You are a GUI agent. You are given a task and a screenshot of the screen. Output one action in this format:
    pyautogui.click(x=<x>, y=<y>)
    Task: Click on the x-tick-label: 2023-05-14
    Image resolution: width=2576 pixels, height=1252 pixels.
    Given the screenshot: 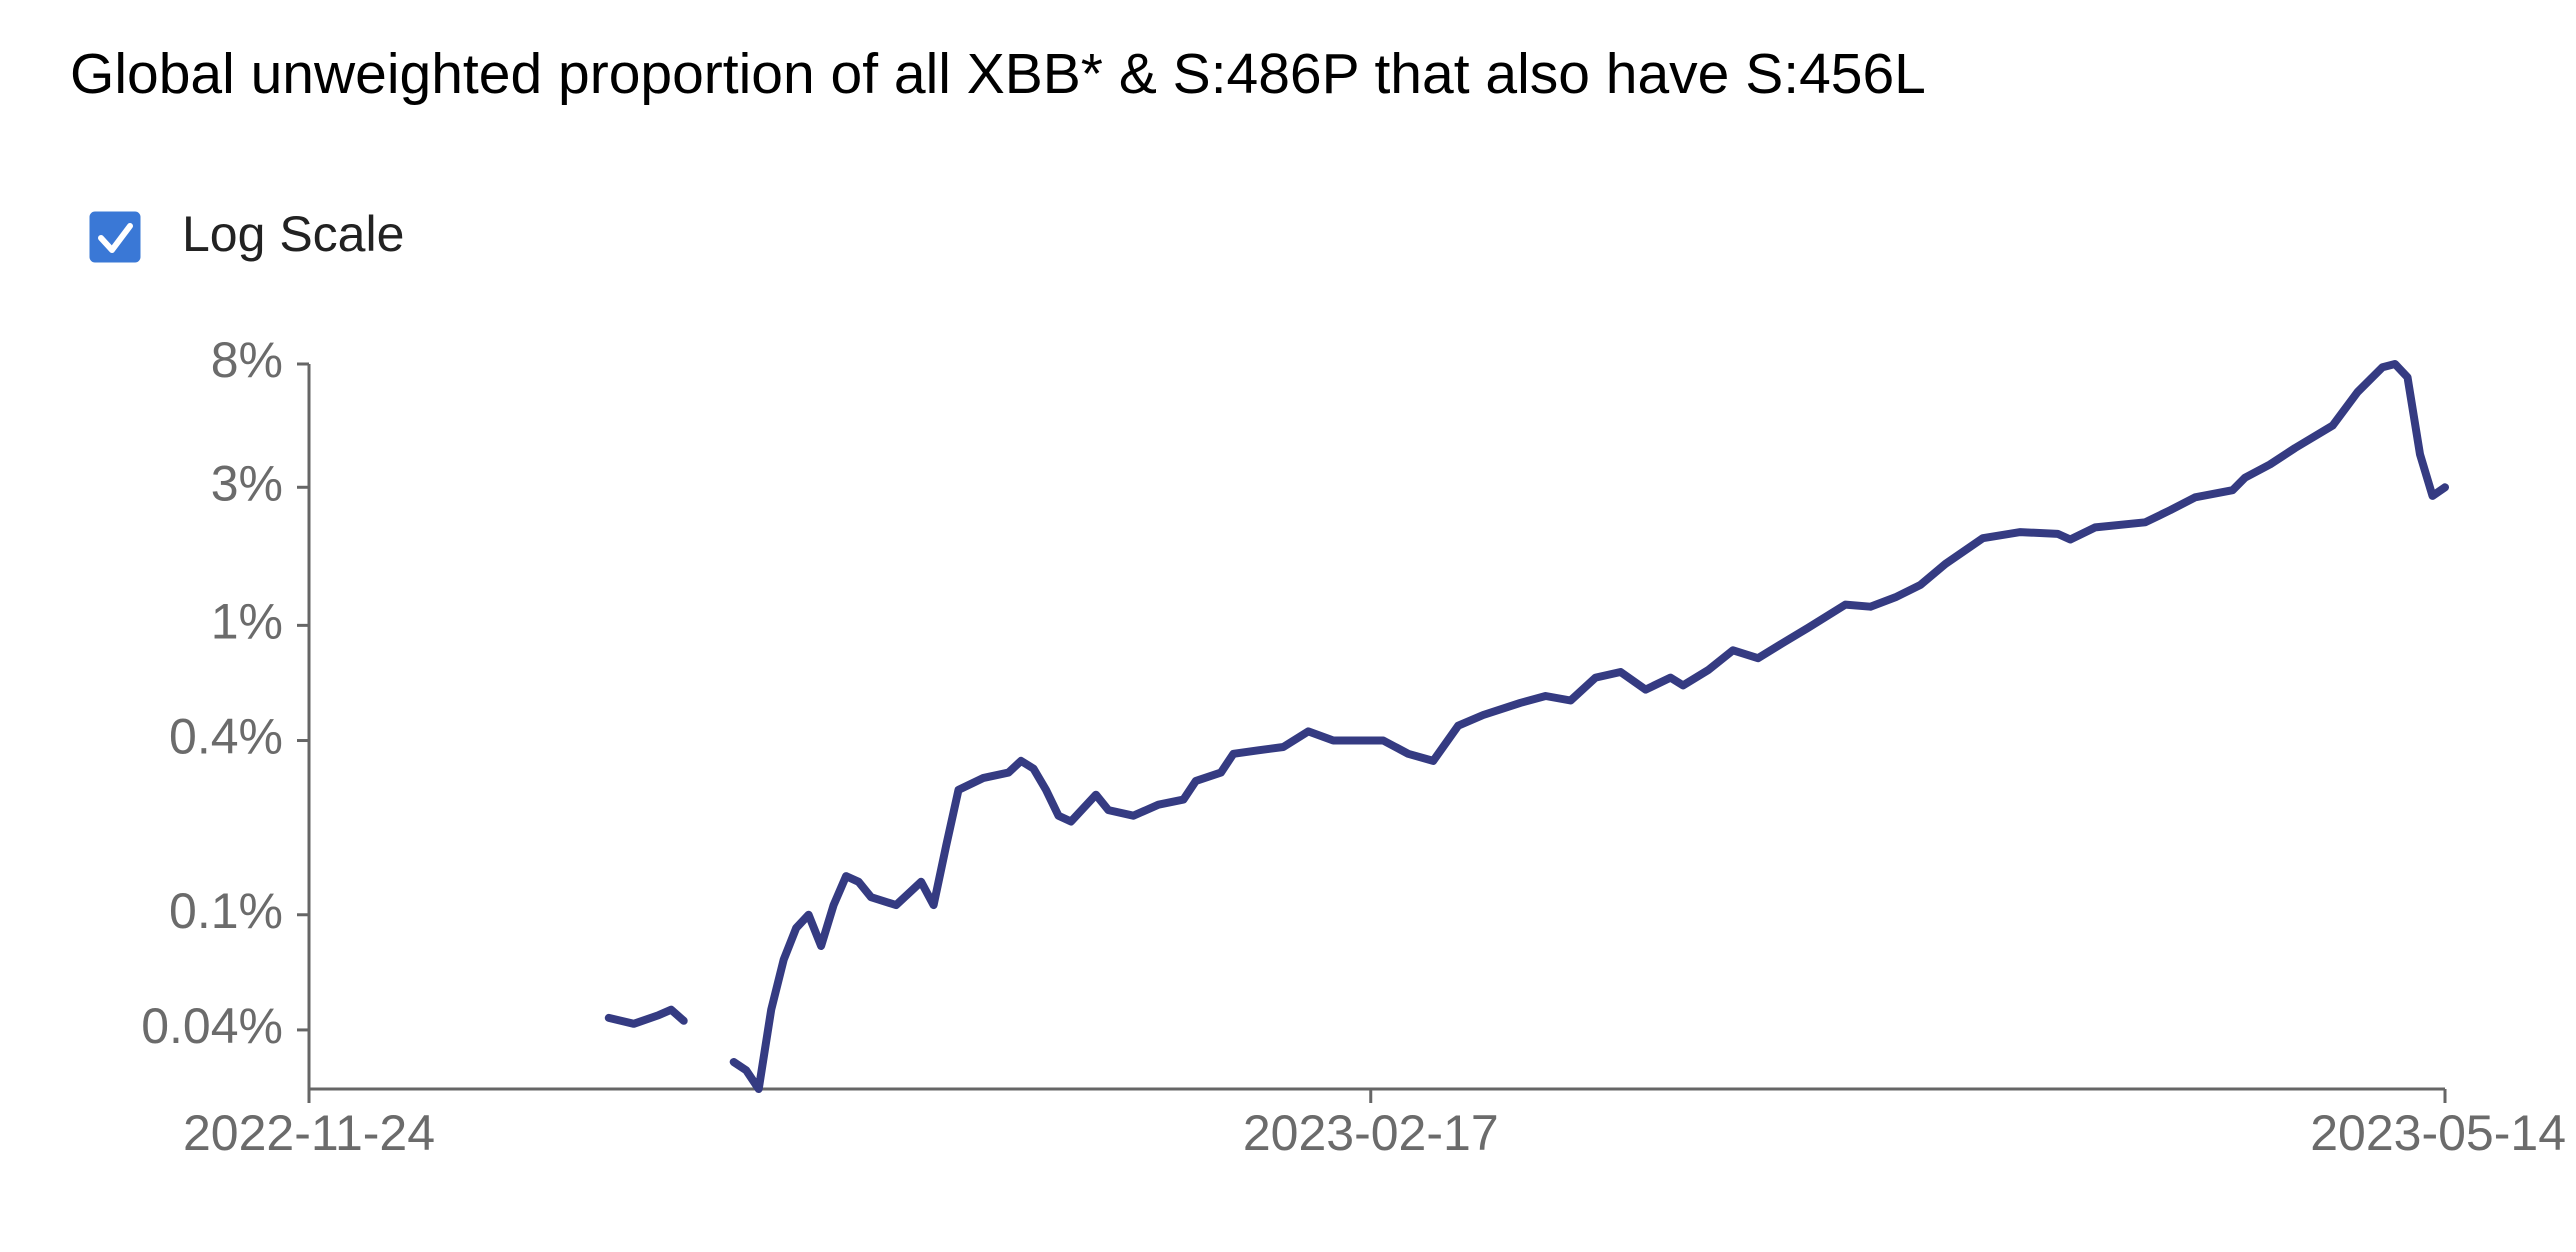 What is the action you would take?
    pyautogui.click(x=2438, y=1133)
    